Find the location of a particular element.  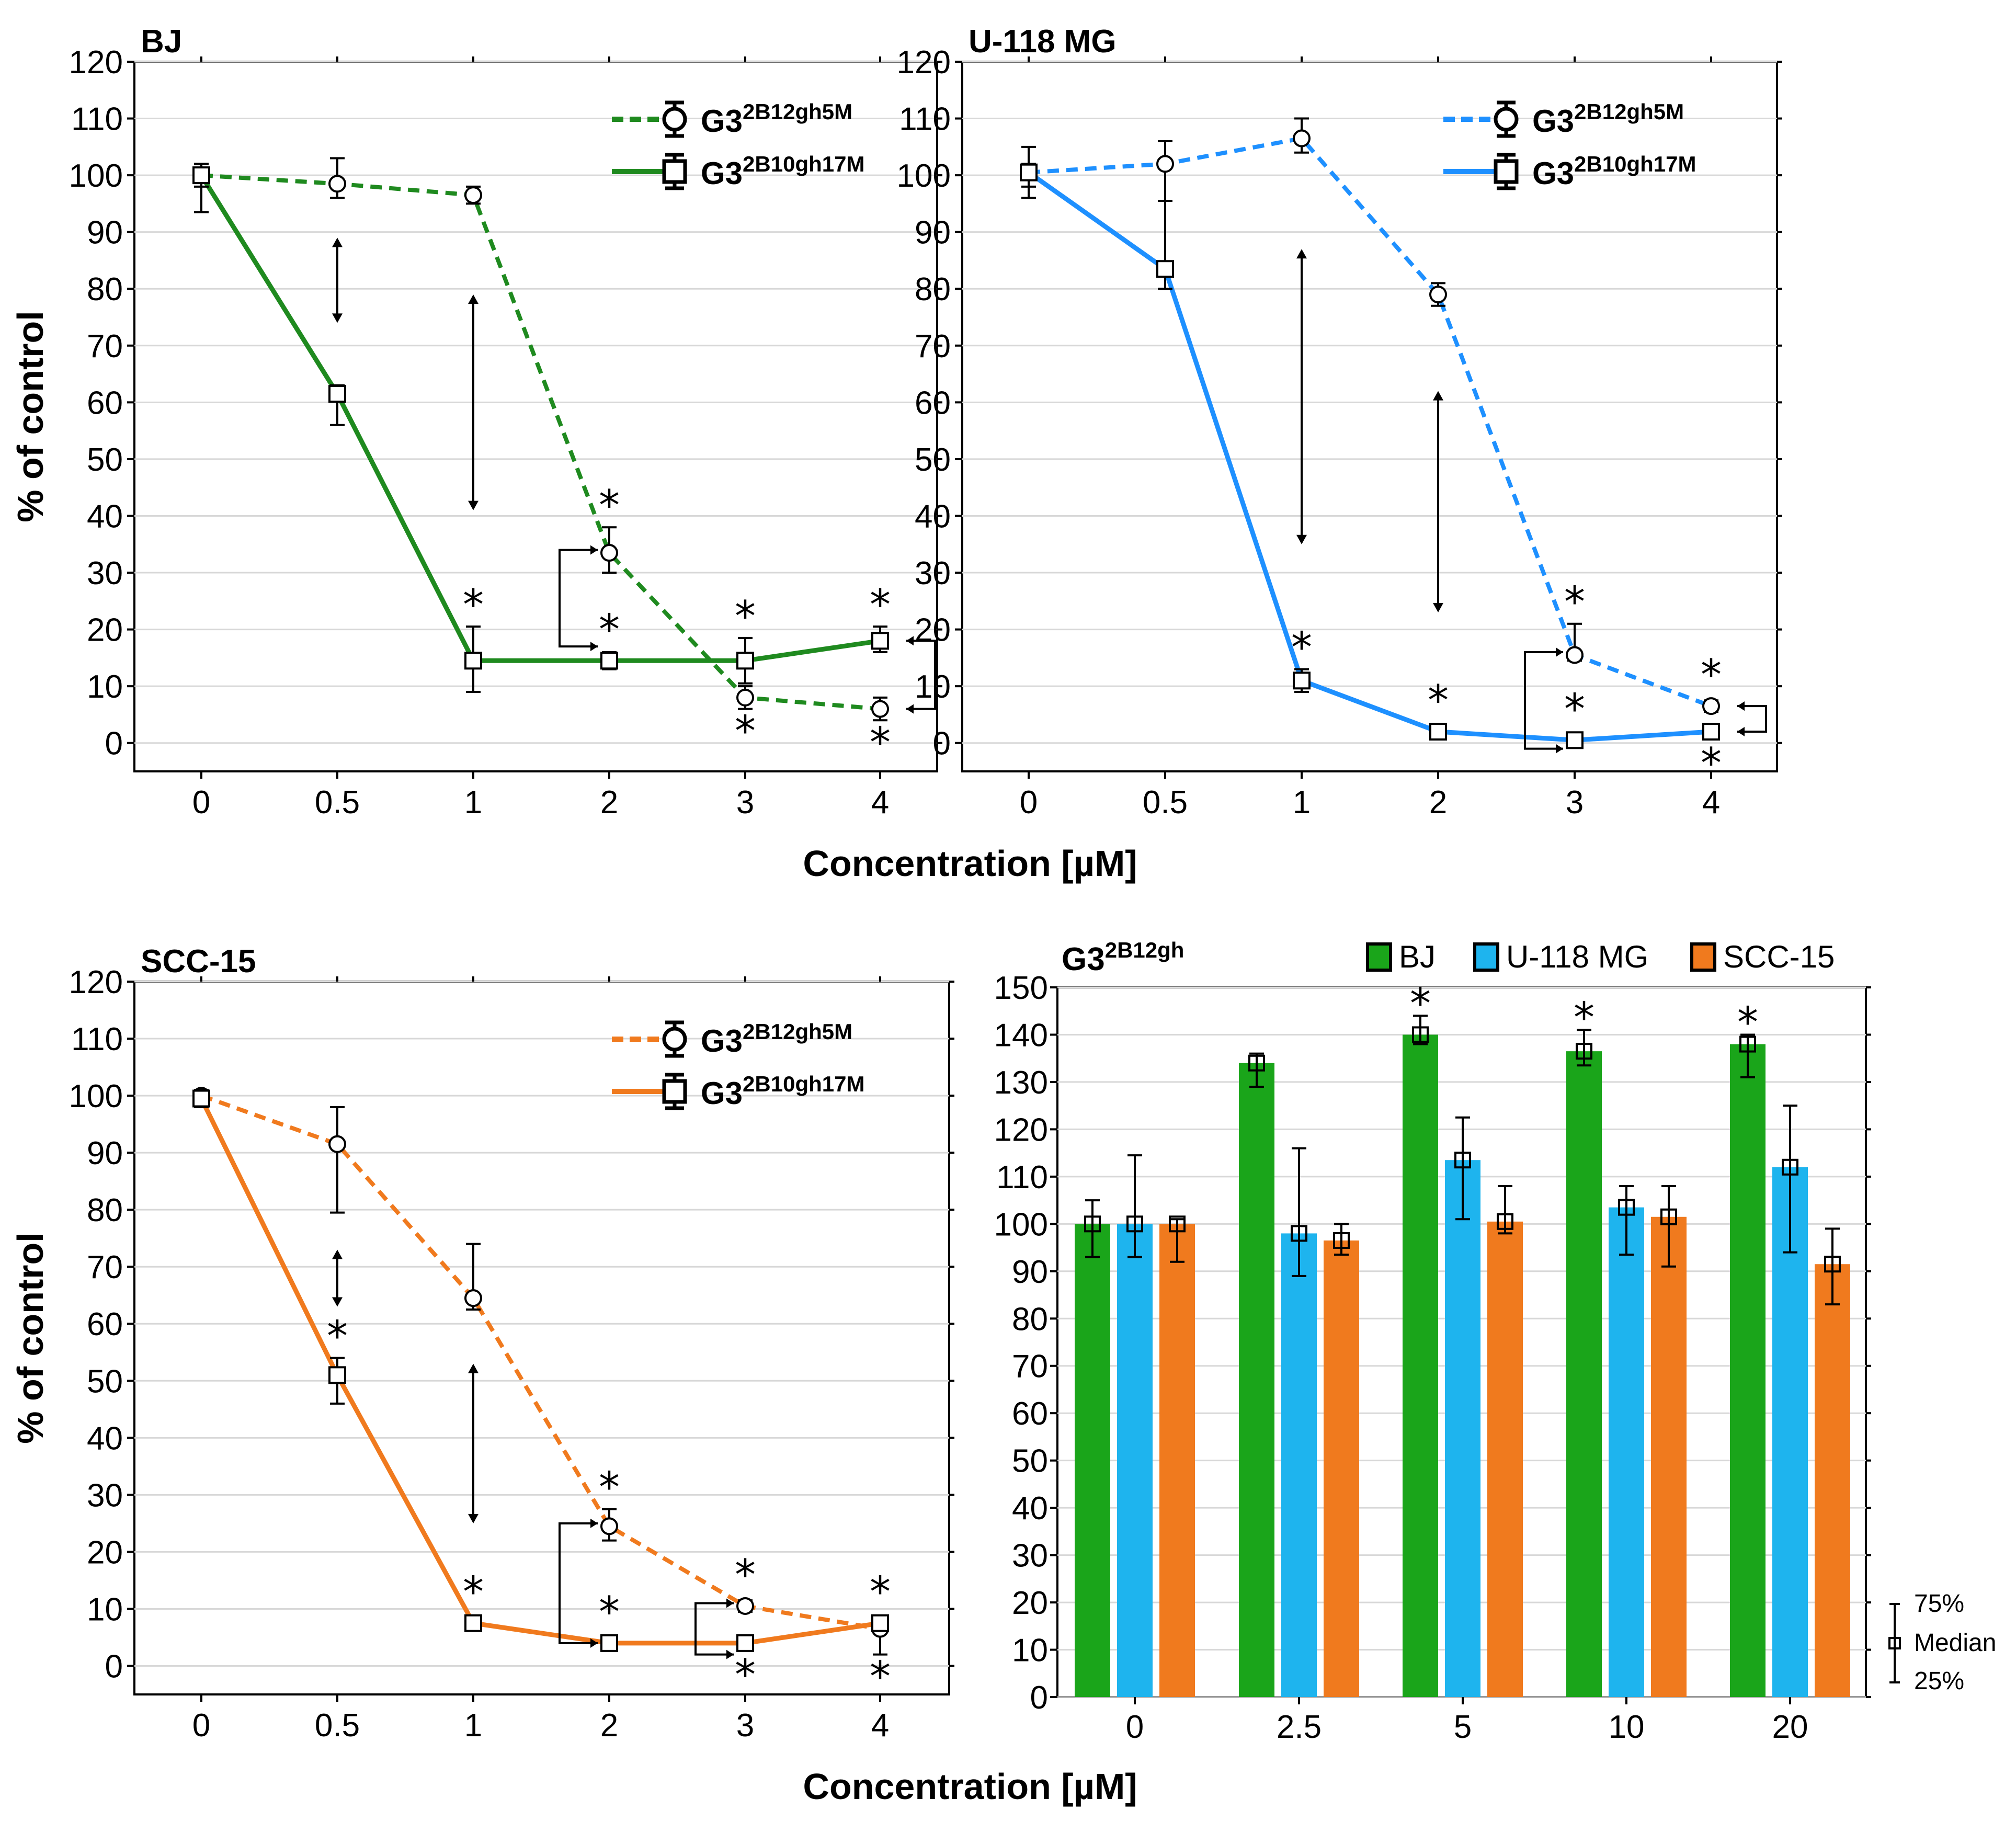

legend-swatch is located at coordinates (1379, 957).